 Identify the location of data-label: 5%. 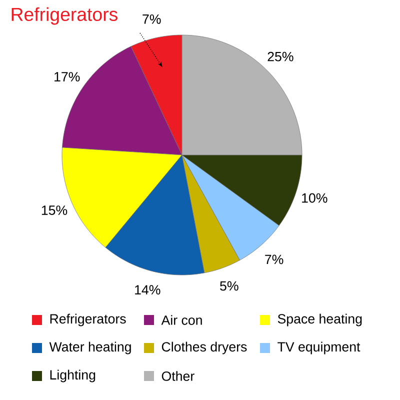
(229, 286).